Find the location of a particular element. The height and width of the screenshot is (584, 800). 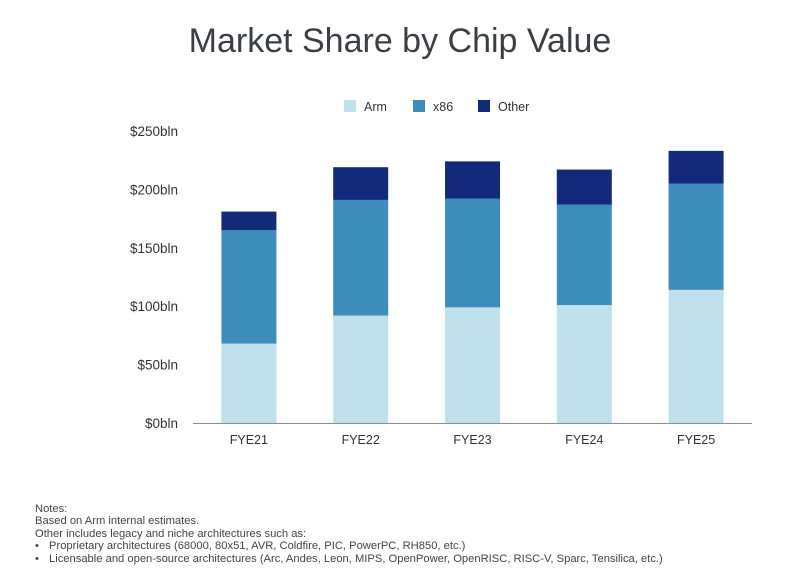

x-tick-label: FYE22 is located at coordinates (361, 440).